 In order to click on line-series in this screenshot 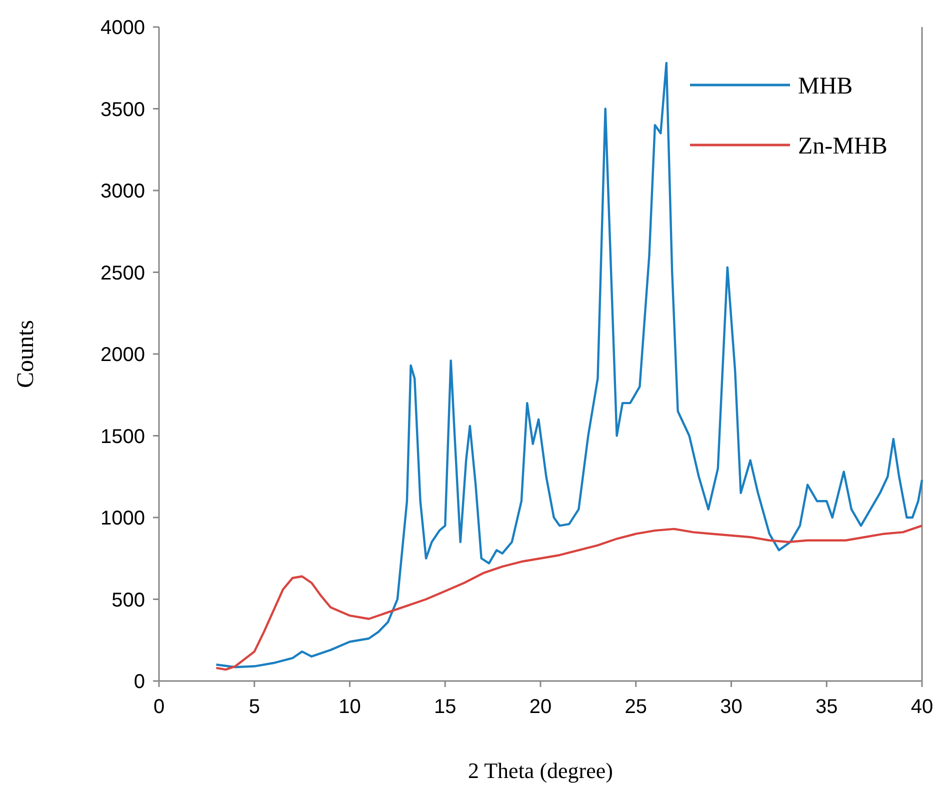, I will do `click(569, 597)`.